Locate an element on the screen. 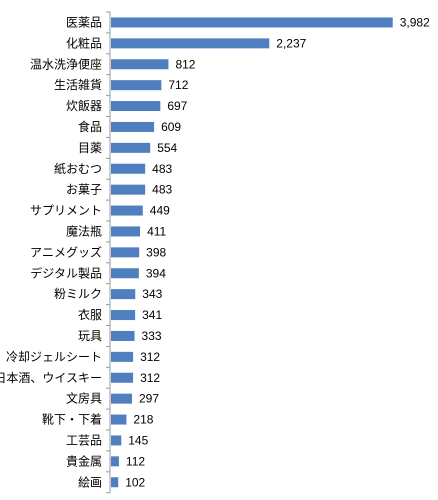 Image resolution: width=438 pixels, height=500 pixels. category-label: 文房具 is located at coordinates (84, 398).